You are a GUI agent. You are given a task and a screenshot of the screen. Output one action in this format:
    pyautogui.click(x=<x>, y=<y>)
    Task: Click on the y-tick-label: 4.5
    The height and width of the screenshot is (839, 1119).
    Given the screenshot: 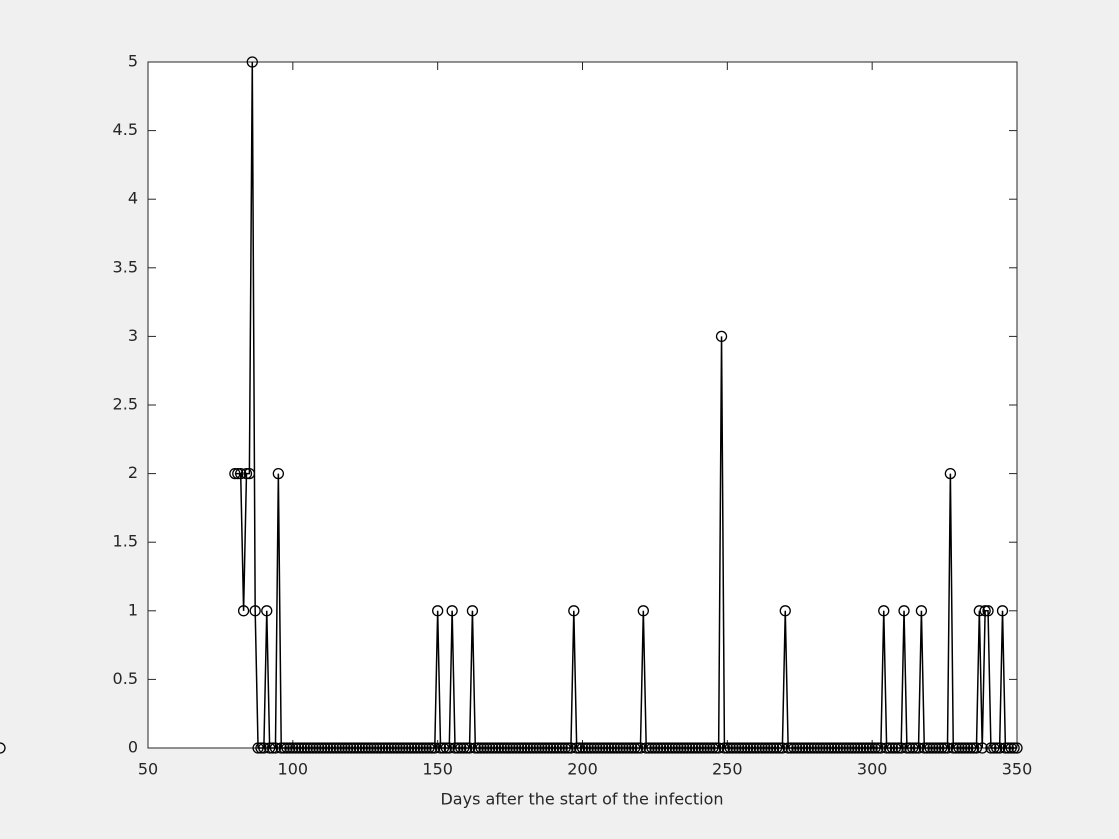 What is the action you would take?
    pyautogui.click(x=125, y=129)
    